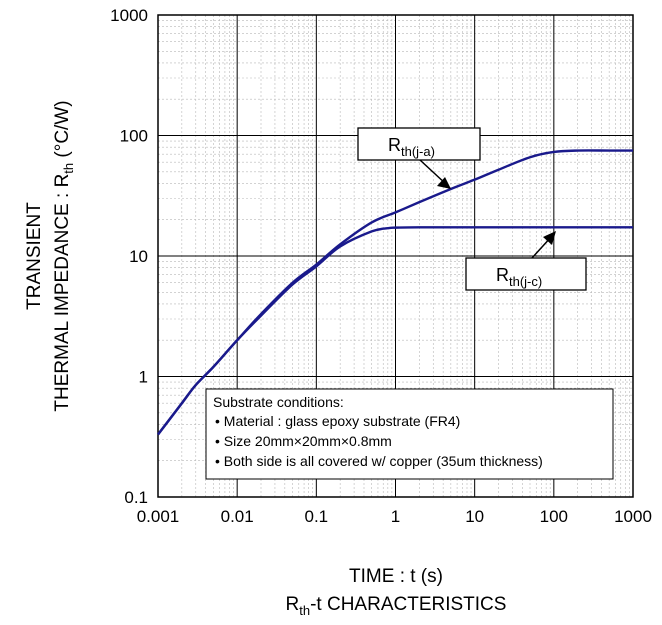 The image size is (662, 625). Describe the element at coordinates (158, 516) in the screenshot. I see `x-tick-label: 0.001` at that location.